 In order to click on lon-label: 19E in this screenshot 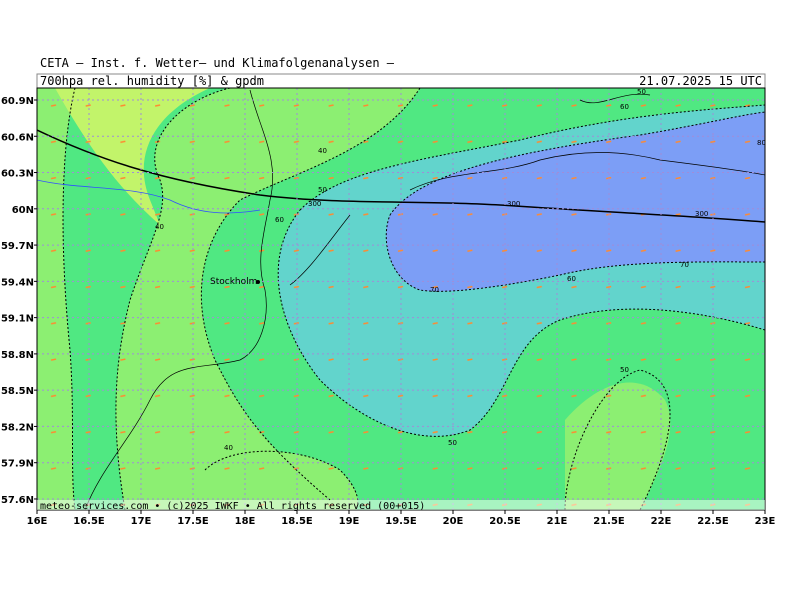, I will do `click(349, 521)`.